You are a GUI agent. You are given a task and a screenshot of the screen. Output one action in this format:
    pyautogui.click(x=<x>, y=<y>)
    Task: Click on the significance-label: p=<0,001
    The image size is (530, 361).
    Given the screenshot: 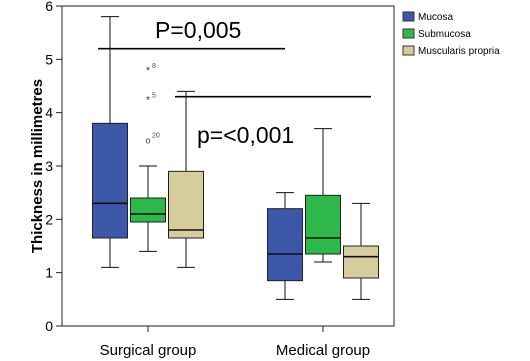 What is the action you would take?
    pyautogui.click(x=245, y=135)
    